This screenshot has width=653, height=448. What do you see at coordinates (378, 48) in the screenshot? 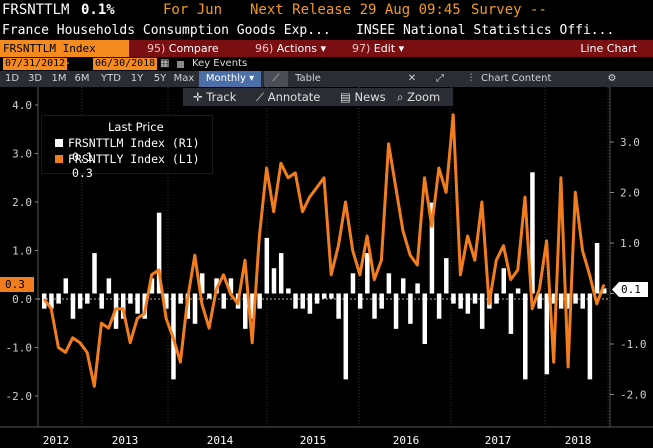
I see `edit-menu: 97) Edit ▾` at bounding box center [378, 48].